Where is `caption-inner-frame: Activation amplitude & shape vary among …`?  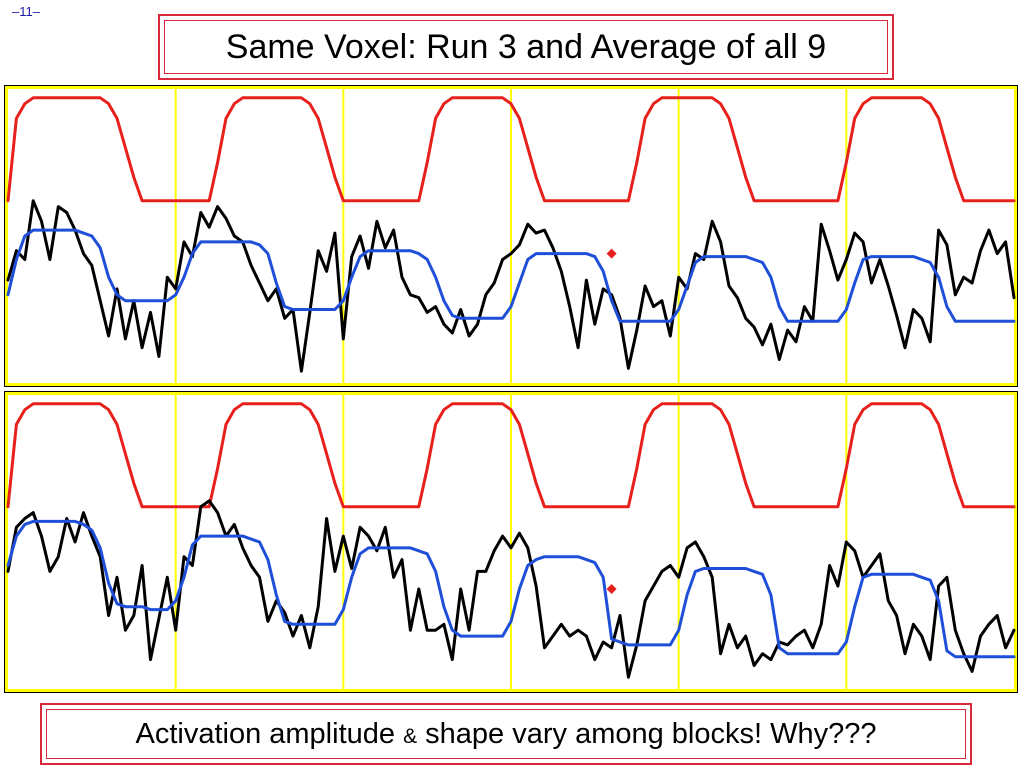 caption-inner-frame: Activation amplitude & shape vary among … is located at coordinates (506, 734).